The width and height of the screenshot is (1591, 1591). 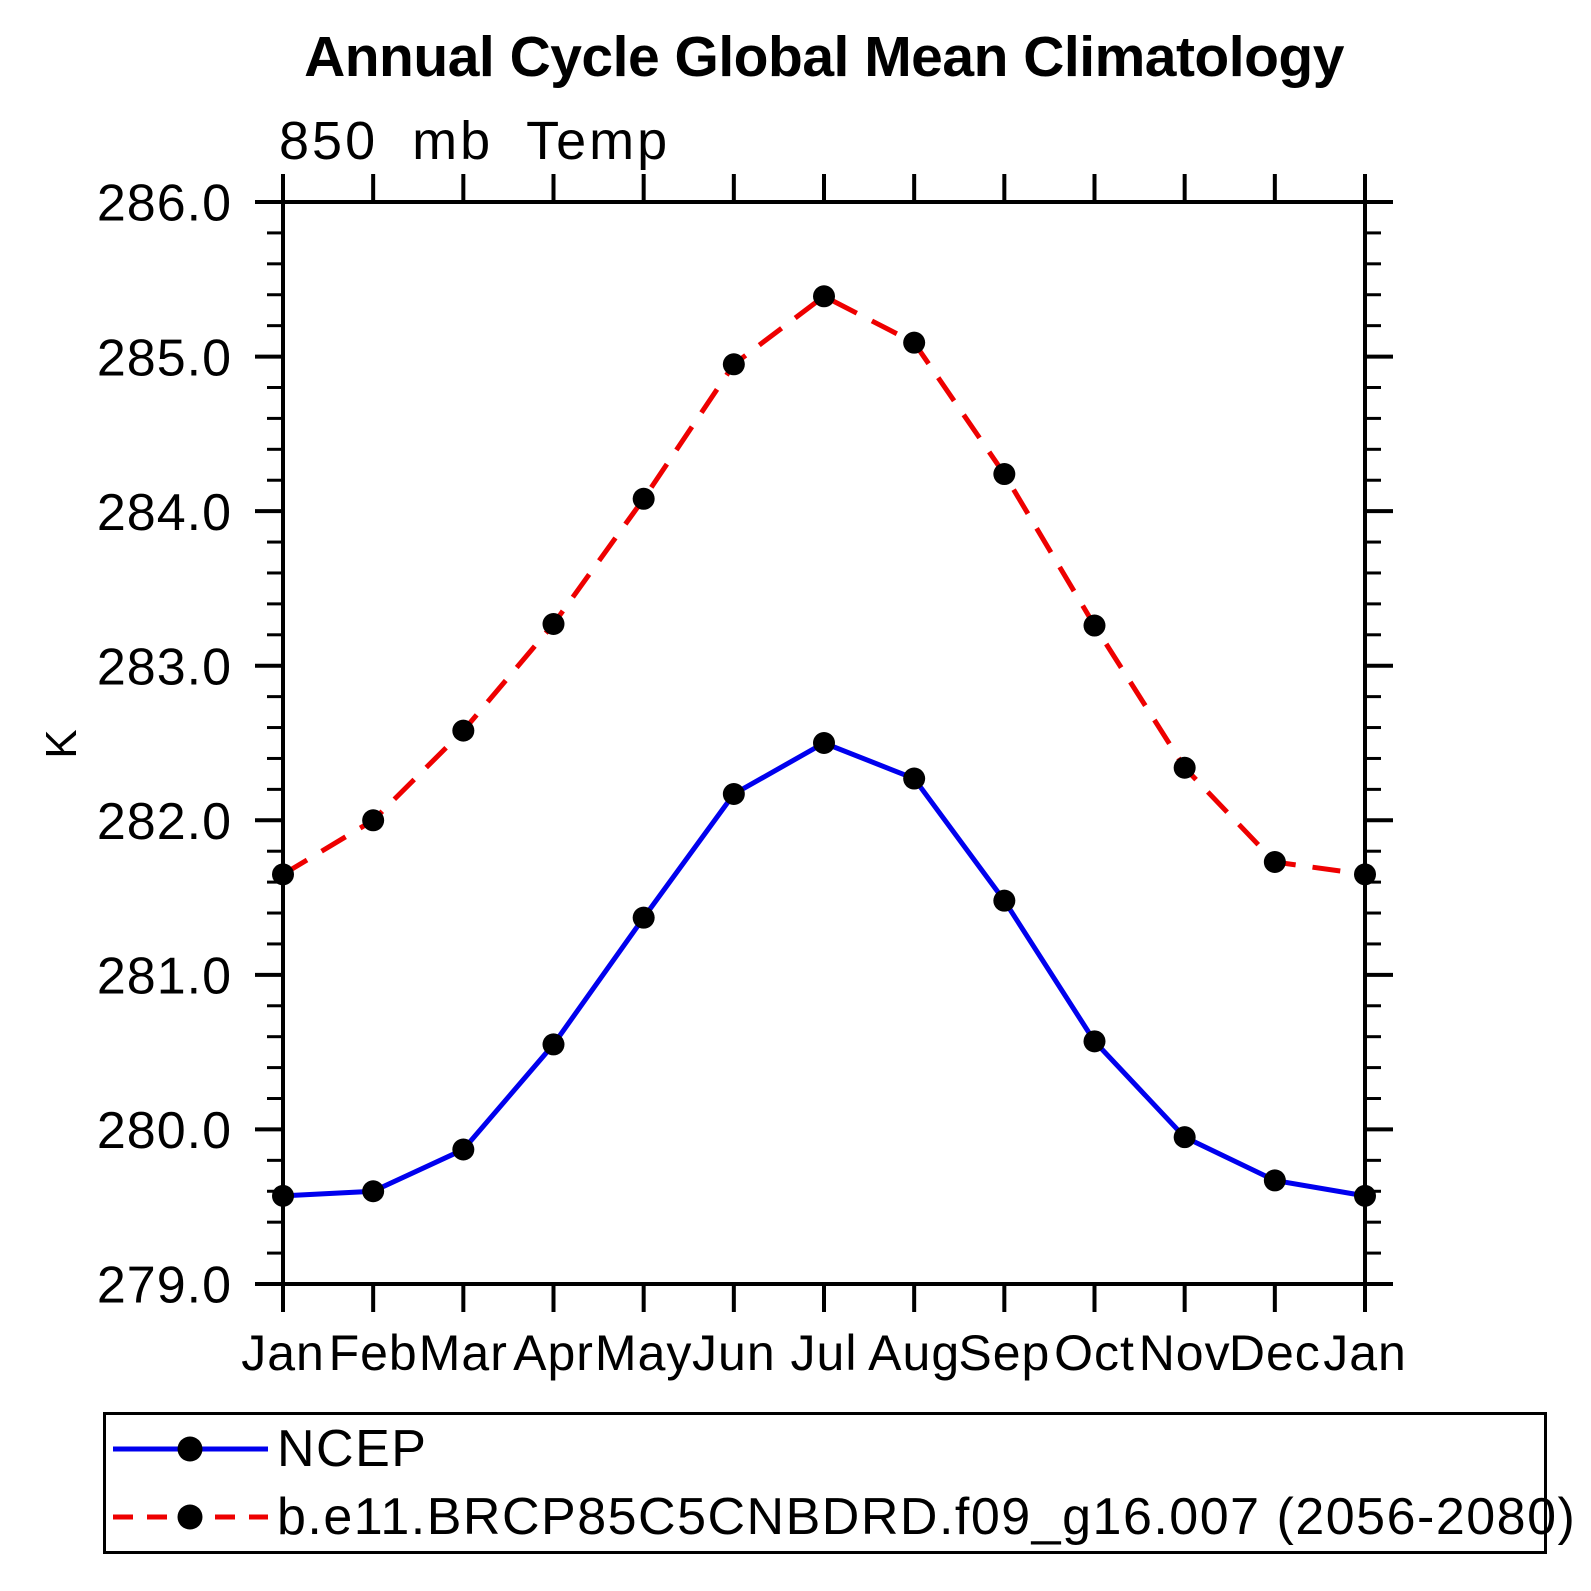 What do you see at coordinates (463, 1353) in the screenshot?
I see `x-tick-label: Mar` at bounding box center [463, 1353].